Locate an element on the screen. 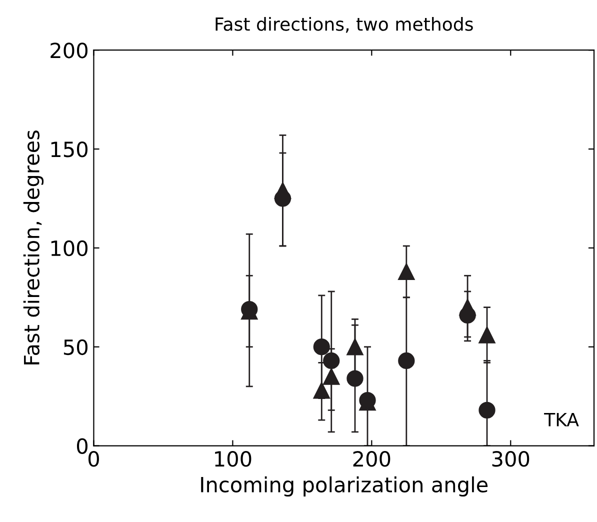 The height and width of the screenshot is (522, 597). x-tick-label: 200 is located at coordinates (371, 459).